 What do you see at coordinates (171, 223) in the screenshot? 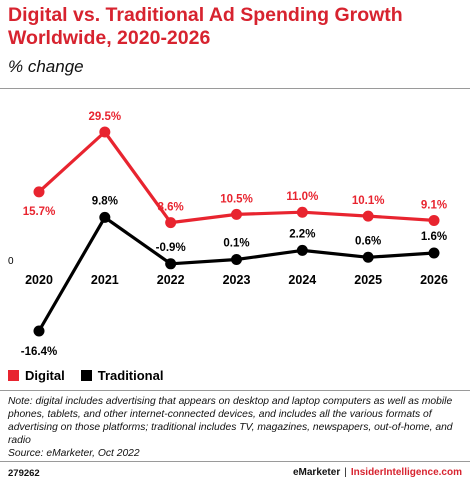
I see `data-point-digital-2022` at bounding box center [171, 223].